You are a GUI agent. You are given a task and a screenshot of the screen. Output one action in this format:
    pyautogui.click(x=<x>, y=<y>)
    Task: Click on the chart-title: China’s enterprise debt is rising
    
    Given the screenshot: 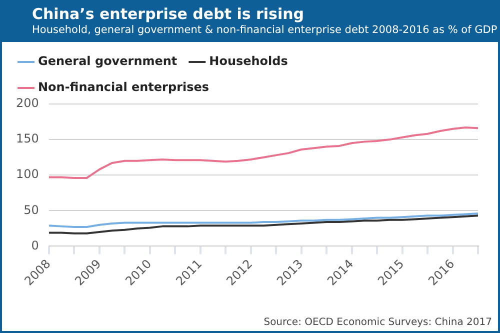 What is the action you would take?
    pyautogui.click(x=169, y=13)
    